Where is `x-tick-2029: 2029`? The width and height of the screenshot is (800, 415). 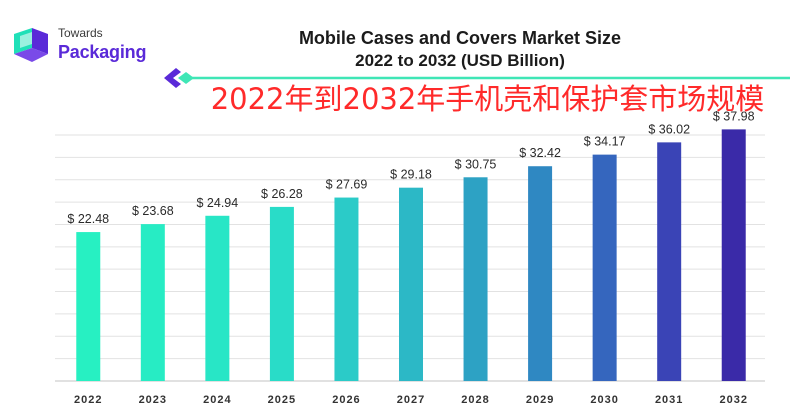 x-tick-2029: 2029 is located at coordinates (540, 400).